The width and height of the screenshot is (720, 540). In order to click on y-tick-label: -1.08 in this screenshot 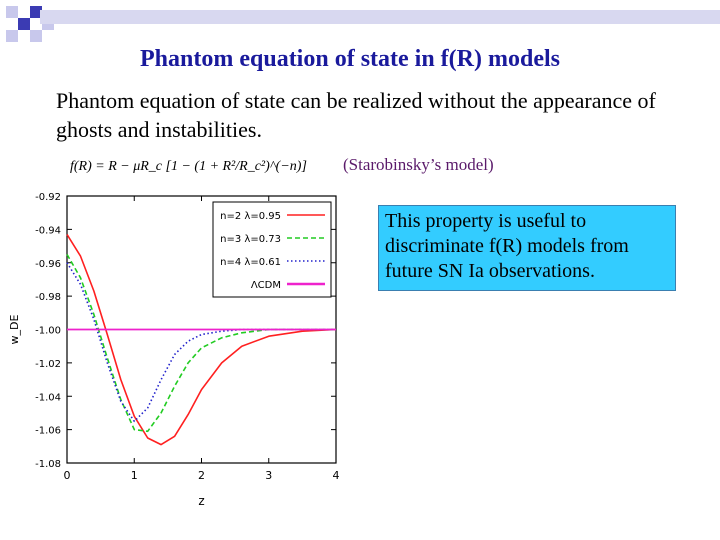, I will do `click(48, 464)`.